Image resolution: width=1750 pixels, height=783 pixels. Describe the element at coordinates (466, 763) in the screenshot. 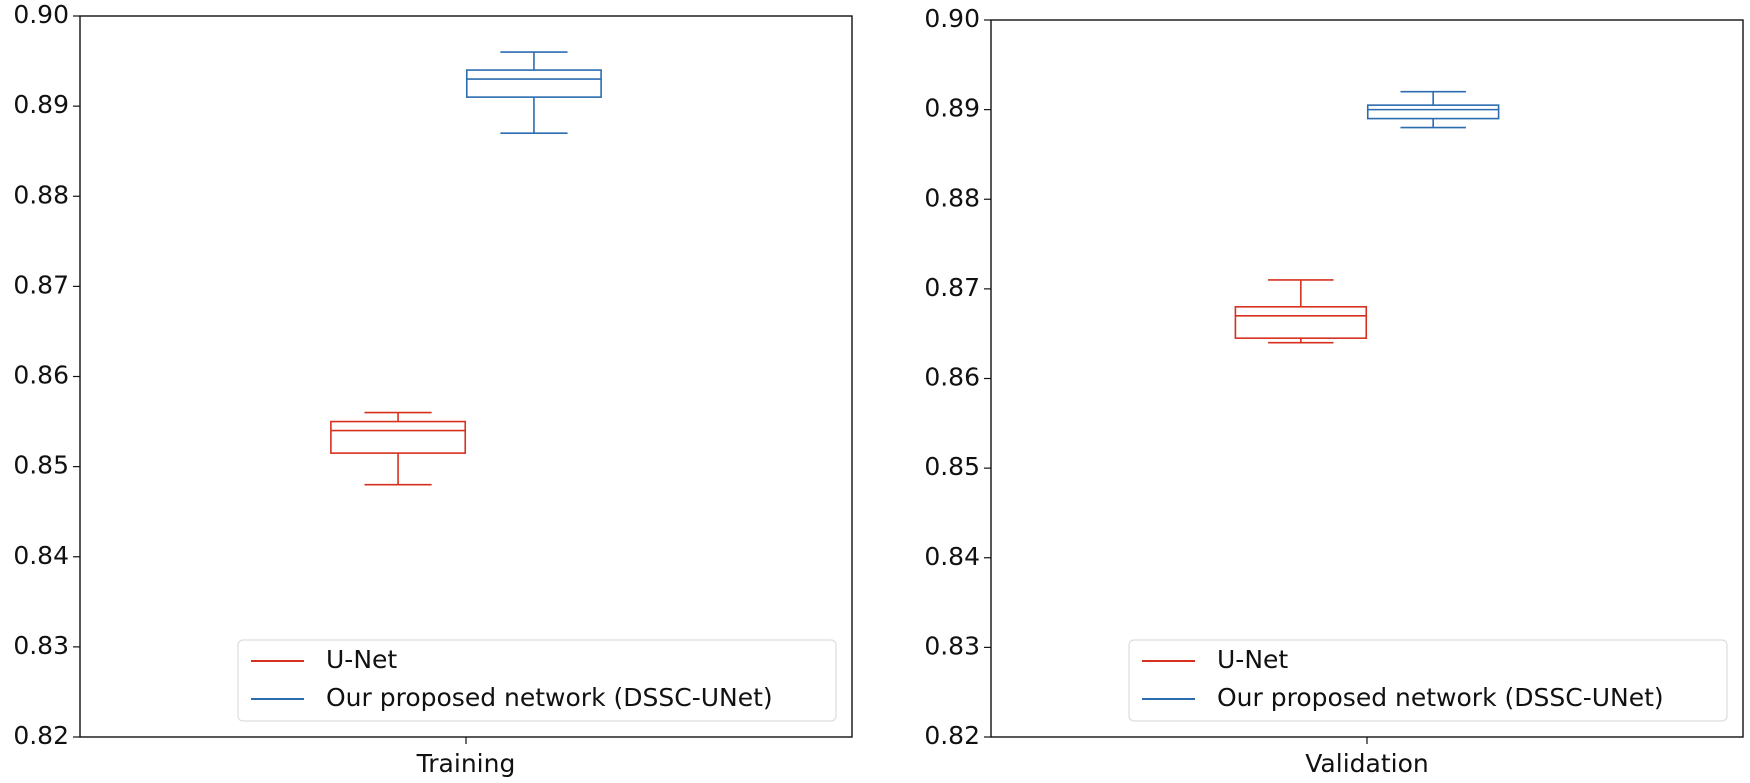

I see `x-tick-label: Training` at that location.